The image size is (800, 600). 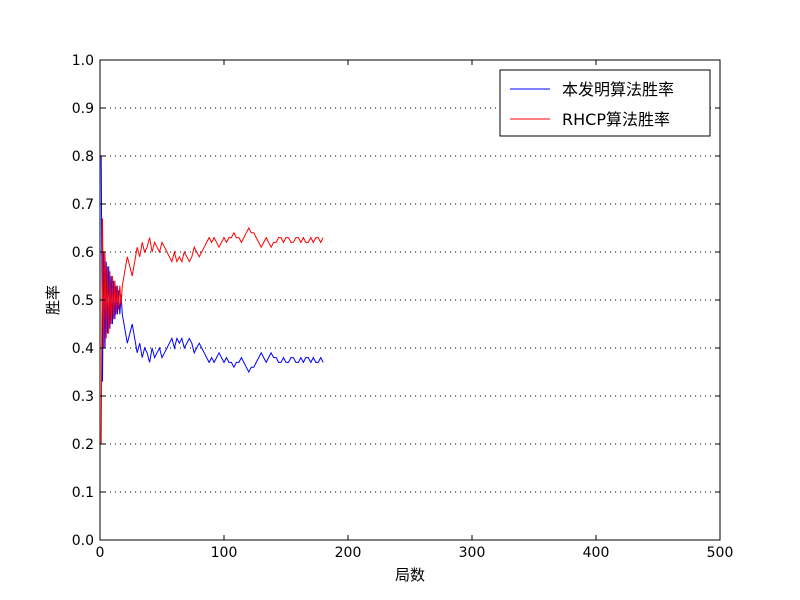 I want to click on x-tick-label: 400, so click(x=596, y=553).